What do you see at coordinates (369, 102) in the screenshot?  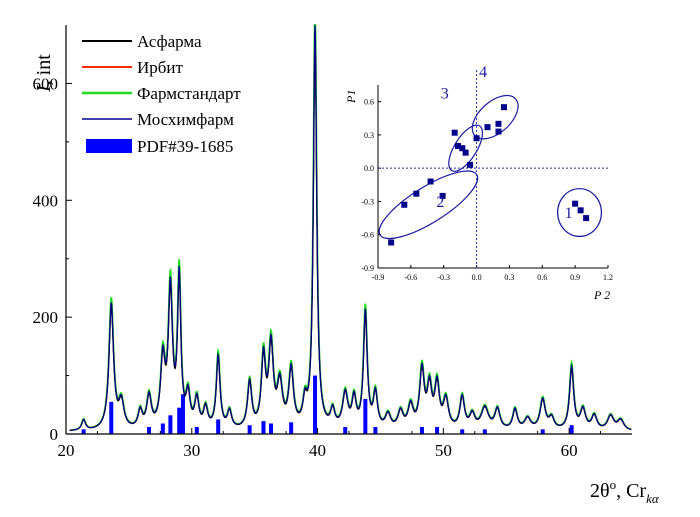 I see `inset-y-tick-label: 0.6` at bounding box center [369, 102].